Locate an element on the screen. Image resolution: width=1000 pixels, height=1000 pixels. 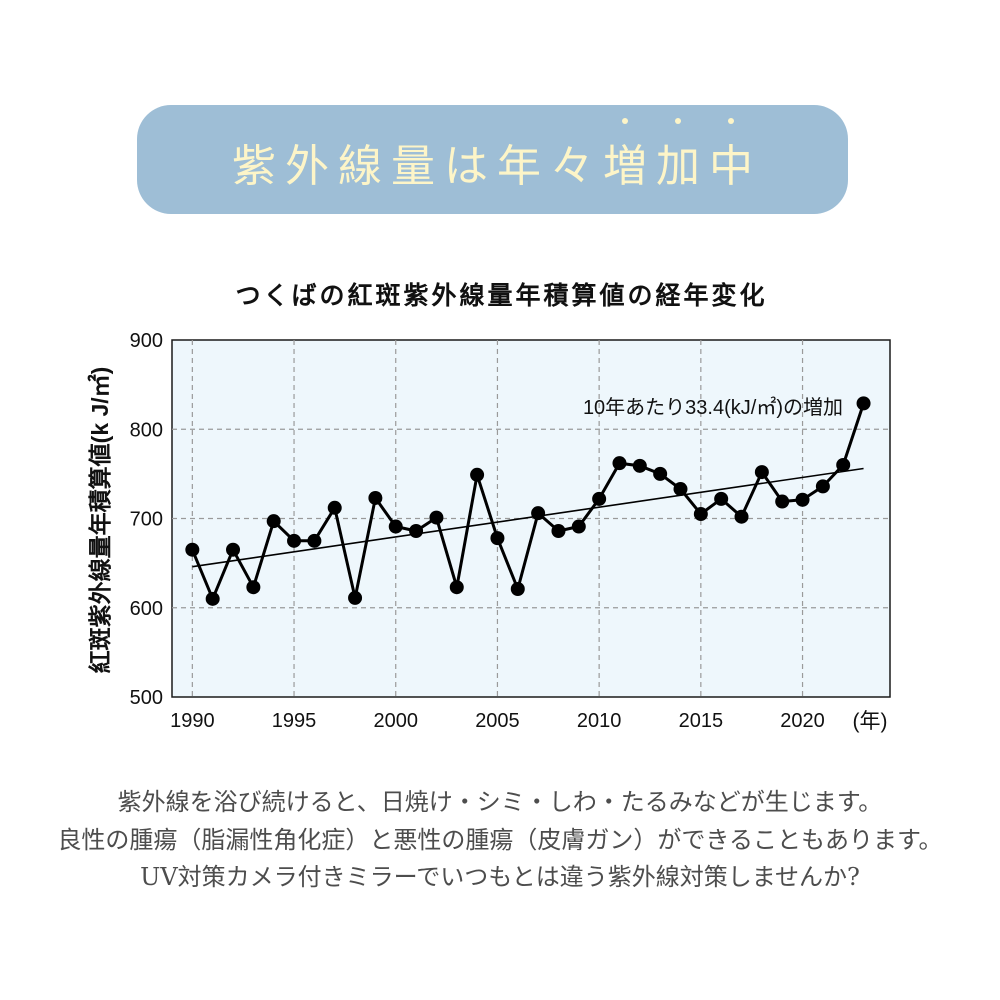
description-line: 良性の腫瘍（脂漏性角化症）と悪性の腫瘍（皮膚ガン）ができることもあります。 is located at coordinates (500, 839).